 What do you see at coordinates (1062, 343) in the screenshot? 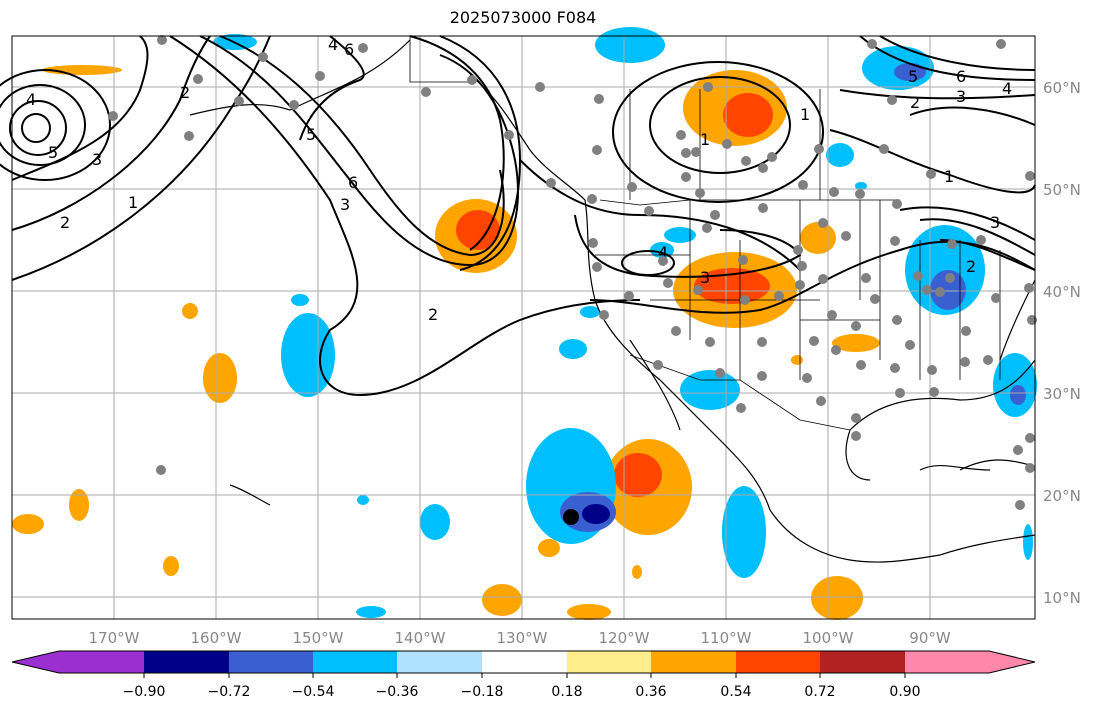
I see `latitude-labels: 60°N 50°N 40°N 30°N 20°N 10°N` at bounding box center [1062, 343].